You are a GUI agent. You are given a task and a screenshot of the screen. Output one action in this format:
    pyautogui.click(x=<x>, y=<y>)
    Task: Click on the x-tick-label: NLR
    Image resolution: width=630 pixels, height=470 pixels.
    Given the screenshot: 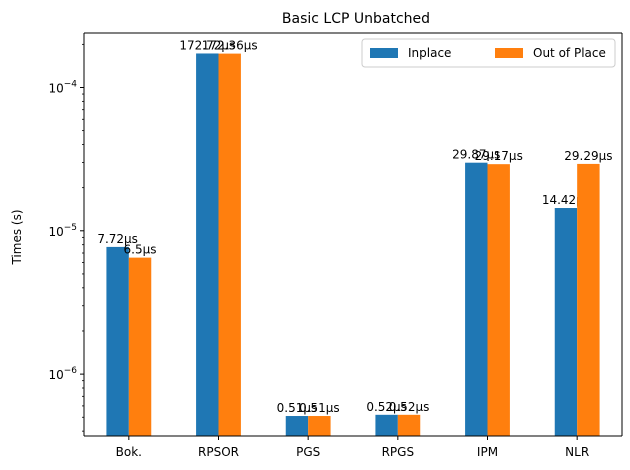 What is the action you would take?
    pyautogui.click(x=577, y=452)
    